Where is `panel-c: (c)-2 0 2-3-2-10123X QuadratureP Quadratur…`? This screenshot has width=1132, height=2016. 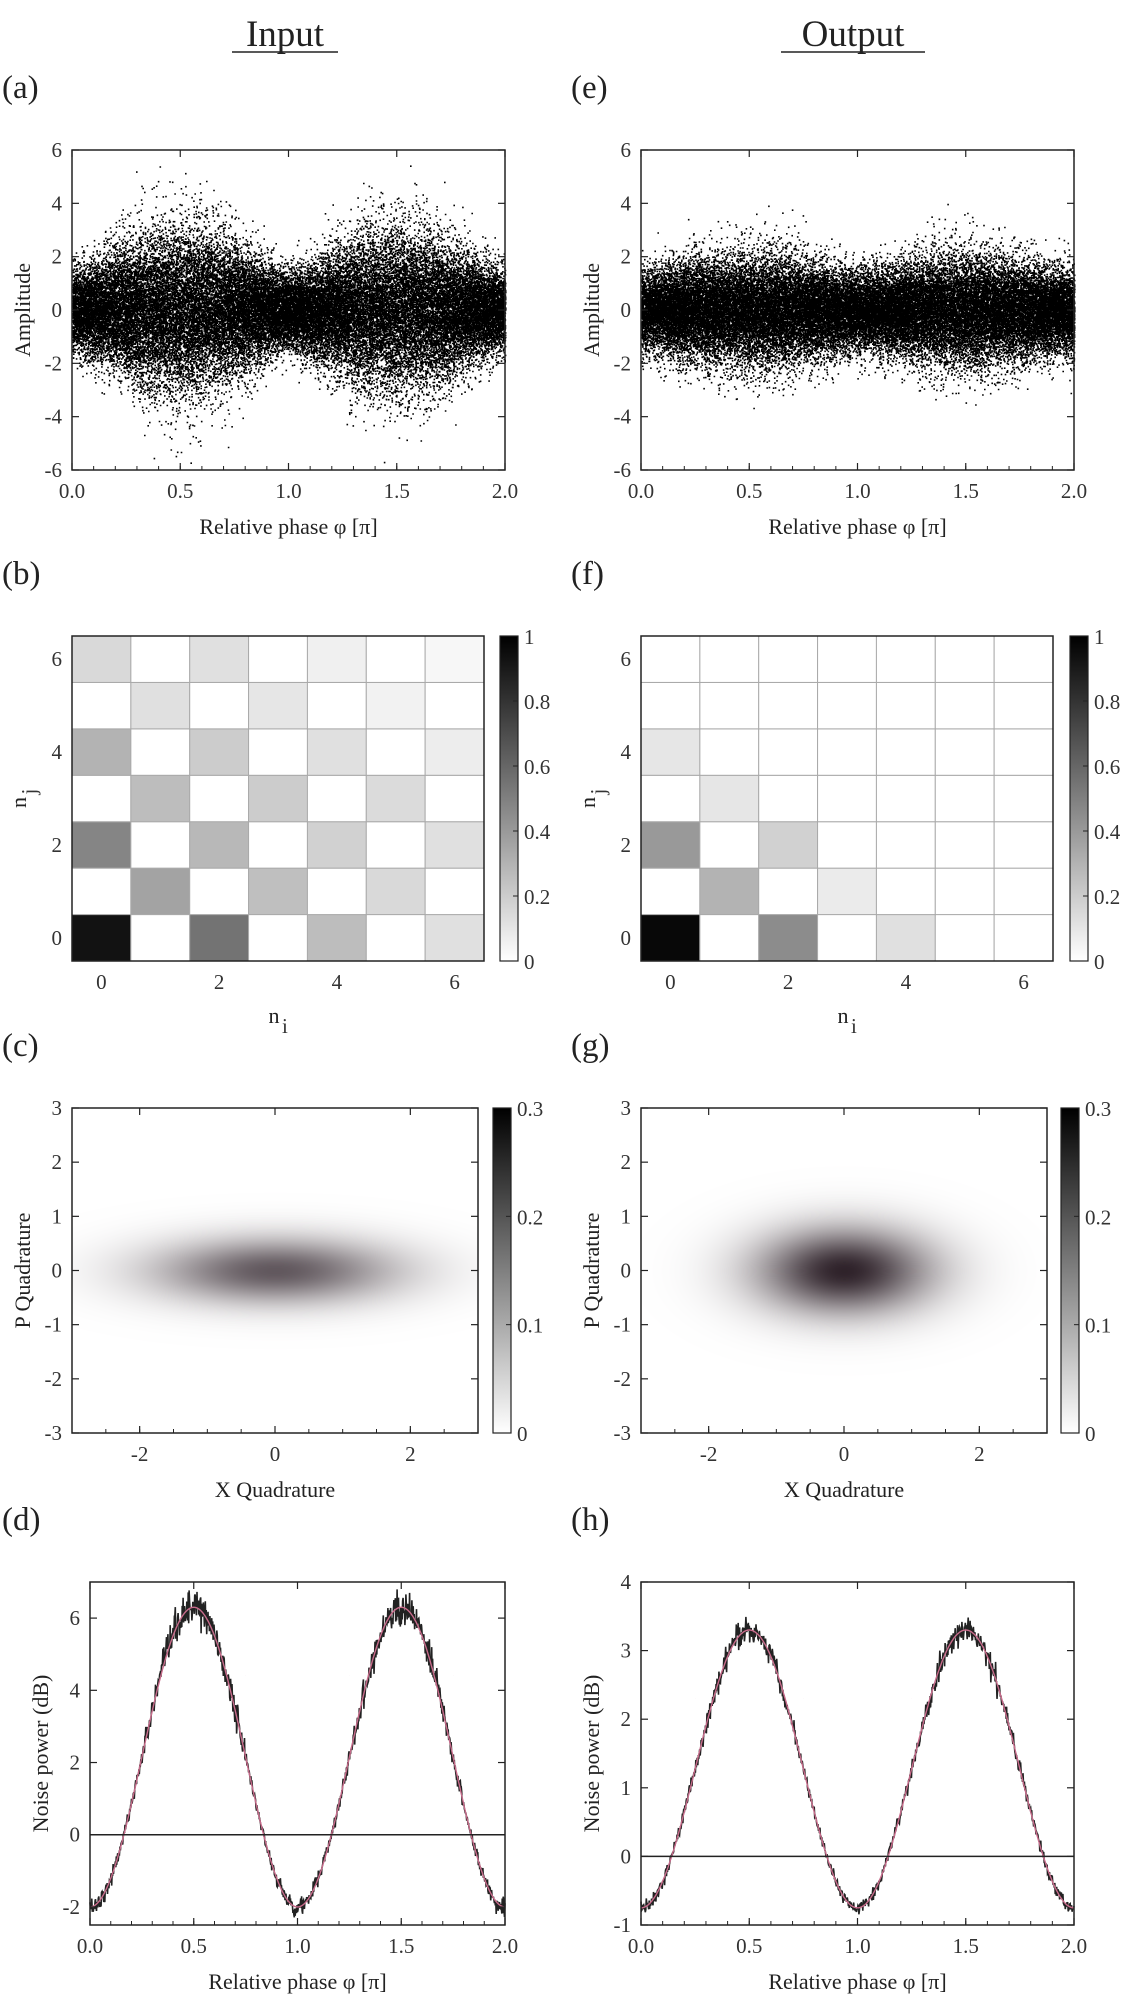
panel-c: (c)-2 0 2-3-2-10123X QuadratureP Quadratur… is located at coordinates (272, 1265).